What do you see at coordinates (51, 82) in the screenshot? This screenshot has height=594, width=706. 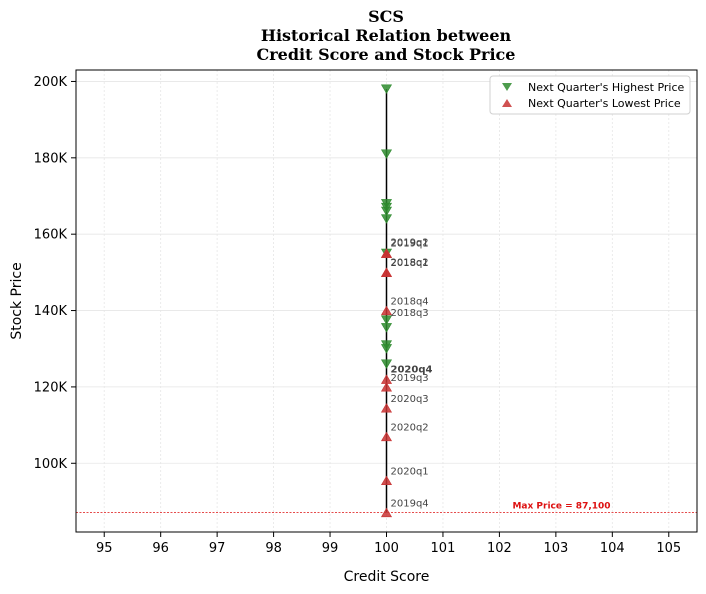 I see `y-tick-label: 200K` at bounding box center [51, 82].